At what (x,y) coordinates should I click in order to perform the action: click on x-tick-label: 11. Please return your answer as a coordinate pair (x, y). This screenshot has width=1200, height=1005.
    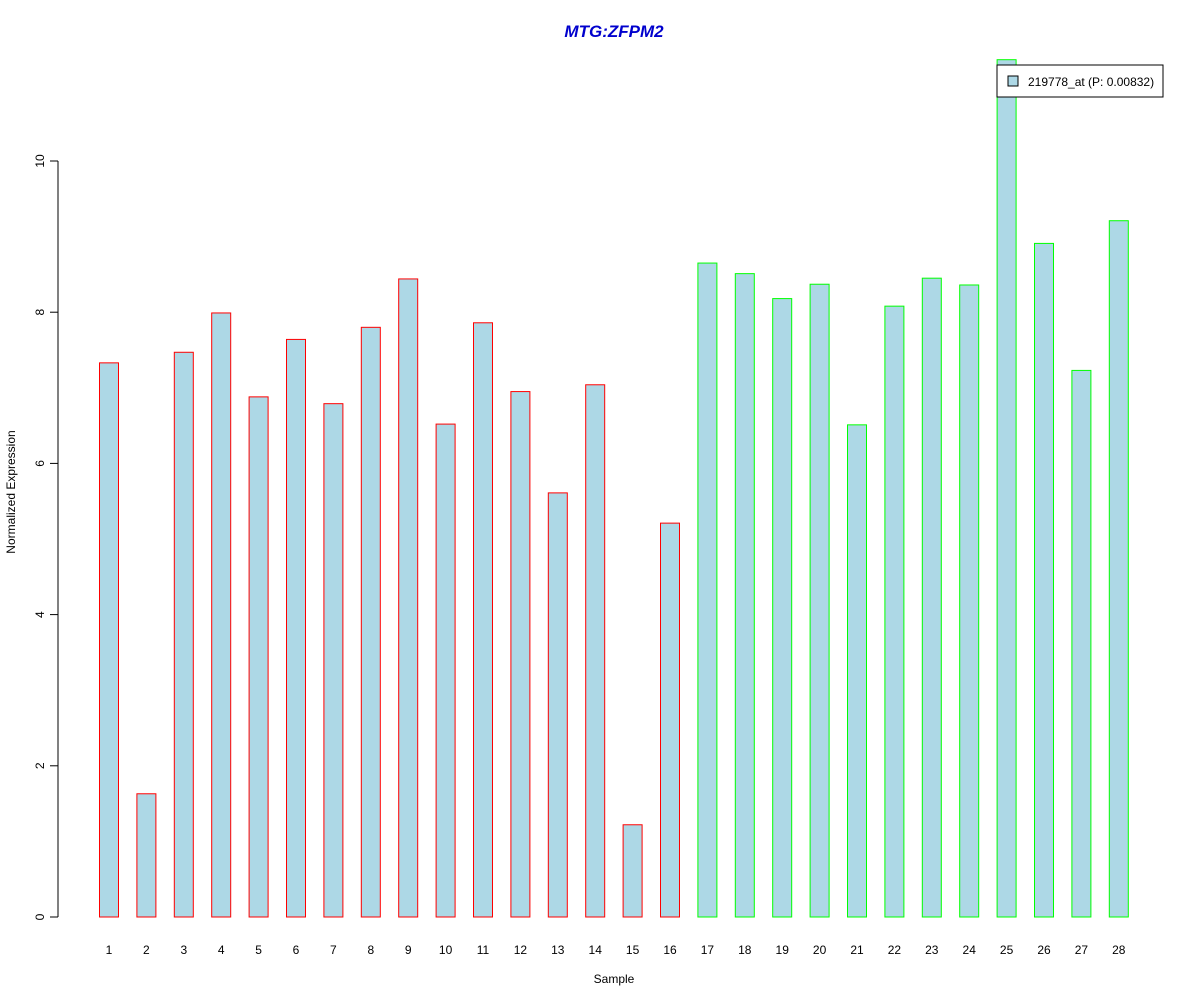
    Looking at the image, I should click on (483, 950).